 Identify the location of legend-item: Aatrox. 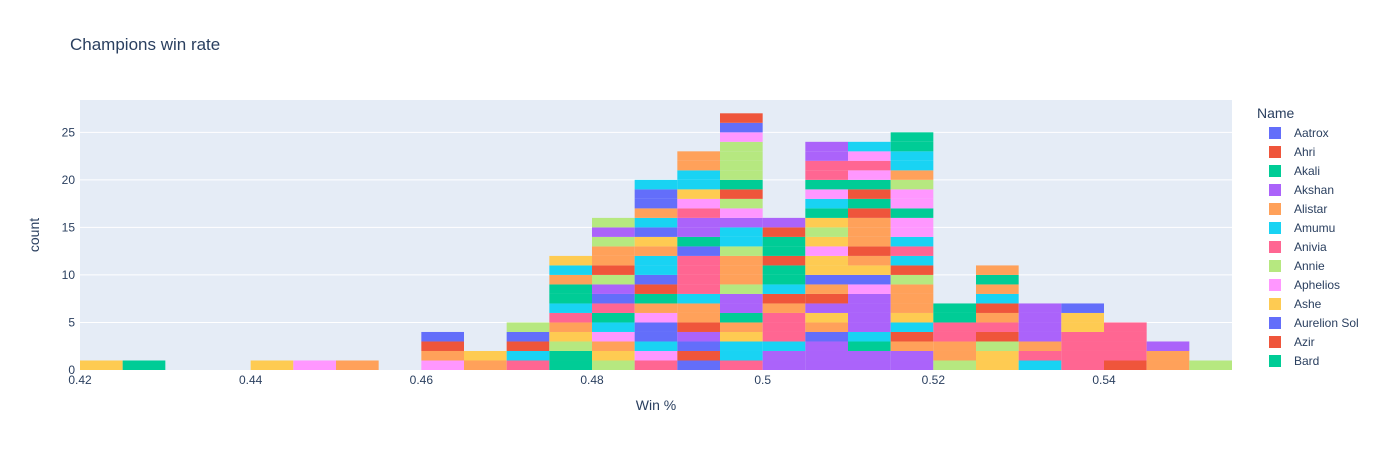
(1299, 133).